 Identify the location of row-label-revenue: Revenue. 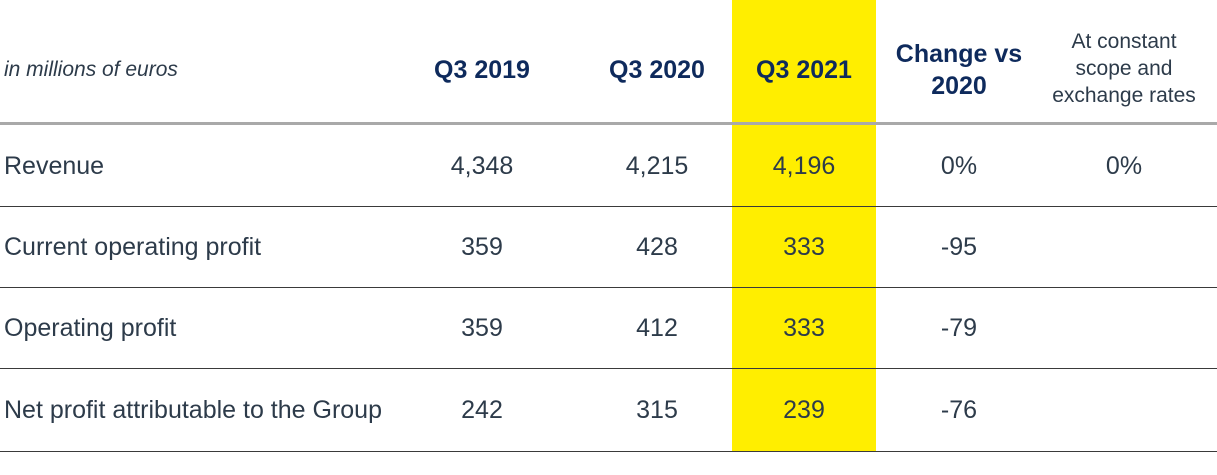
(54, 165).